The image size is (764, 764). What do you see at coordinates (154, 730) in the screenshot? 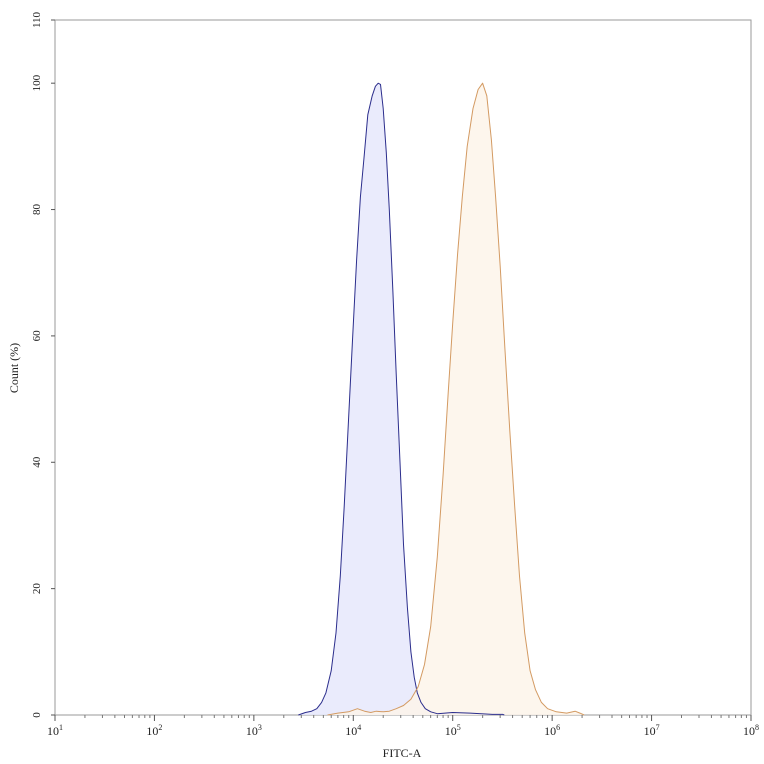
I see `x-tick-label: 10²` at bounding box center [154, 730].